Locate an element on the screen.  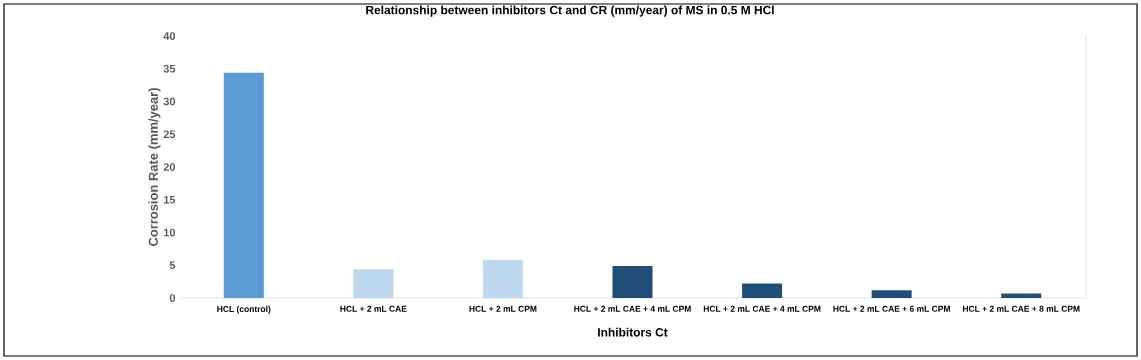
y-tick-label: 20 is located at coordinates (169, 167).